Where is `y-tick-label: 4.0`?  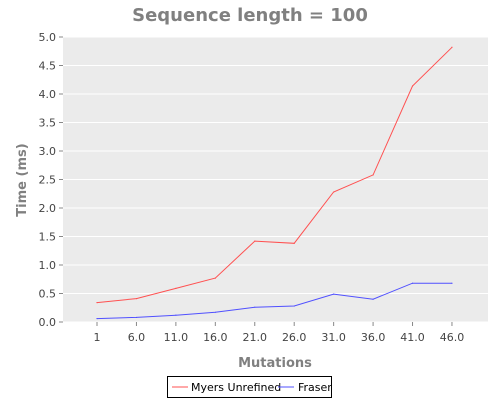 y-tick-label: 4.0 is located at coordinates (48, 94).